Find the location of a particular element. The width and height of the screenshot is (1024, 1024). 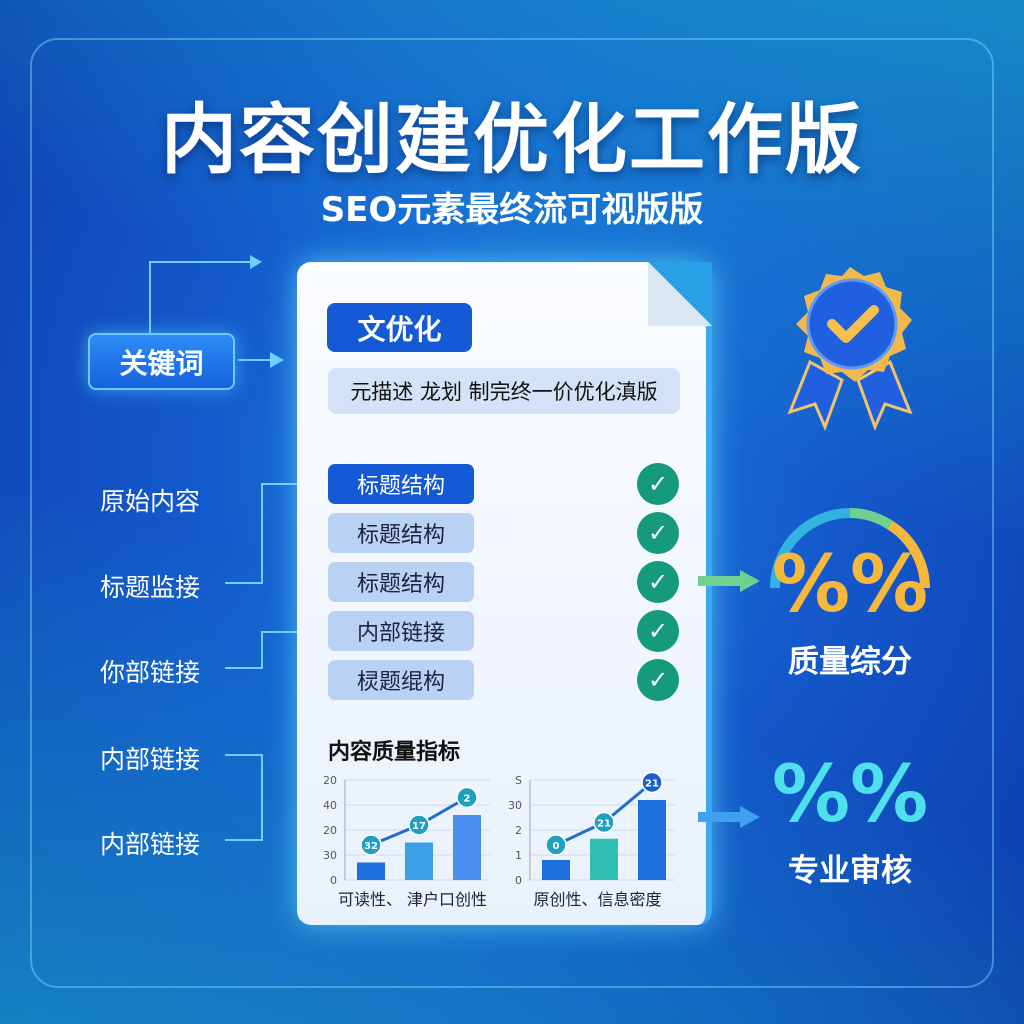

data-point-label: 17 is located at coordinates (419, 826).